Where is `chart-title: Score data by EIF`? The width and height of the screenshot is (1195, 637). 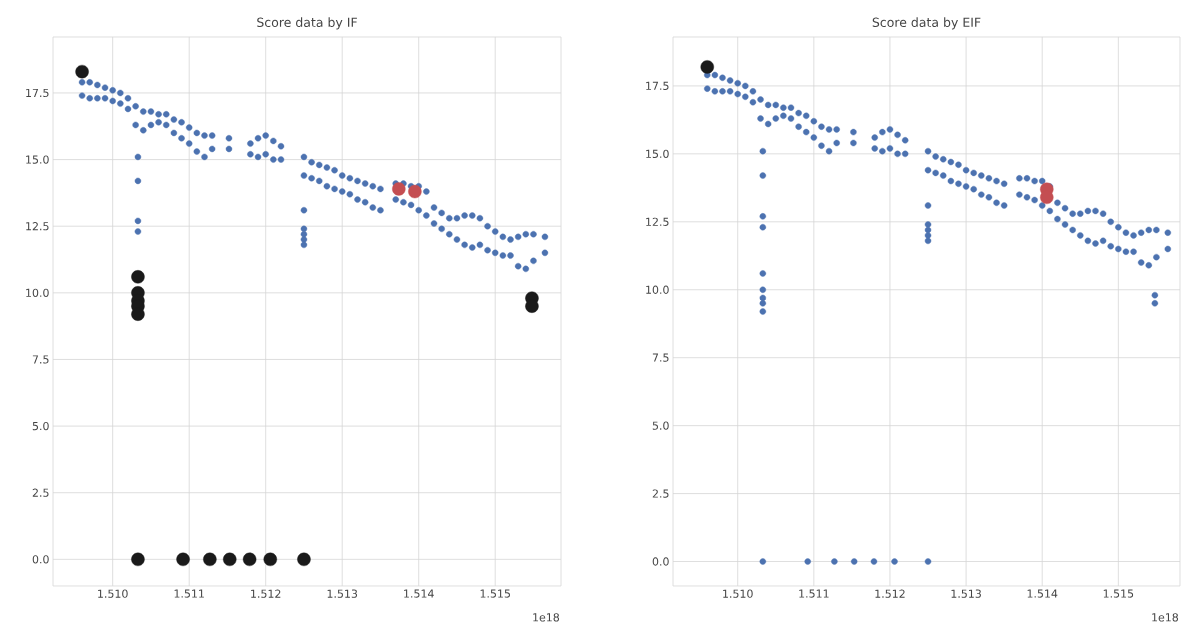
chart-title: Score data by EIF is located at coordinates (926, 23).